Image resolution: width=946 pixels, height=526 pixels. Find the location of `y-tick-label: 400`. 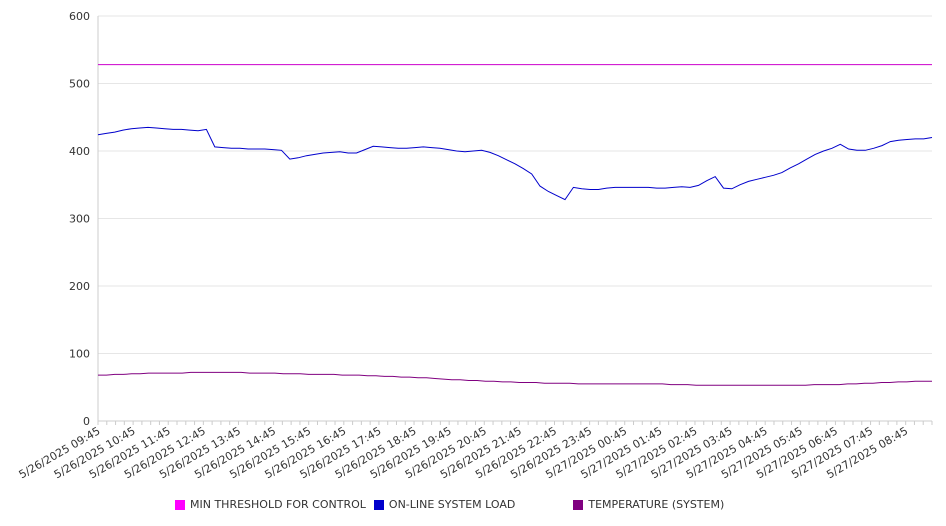

y-tick-label: 400 is located at coordinates (79, 151).